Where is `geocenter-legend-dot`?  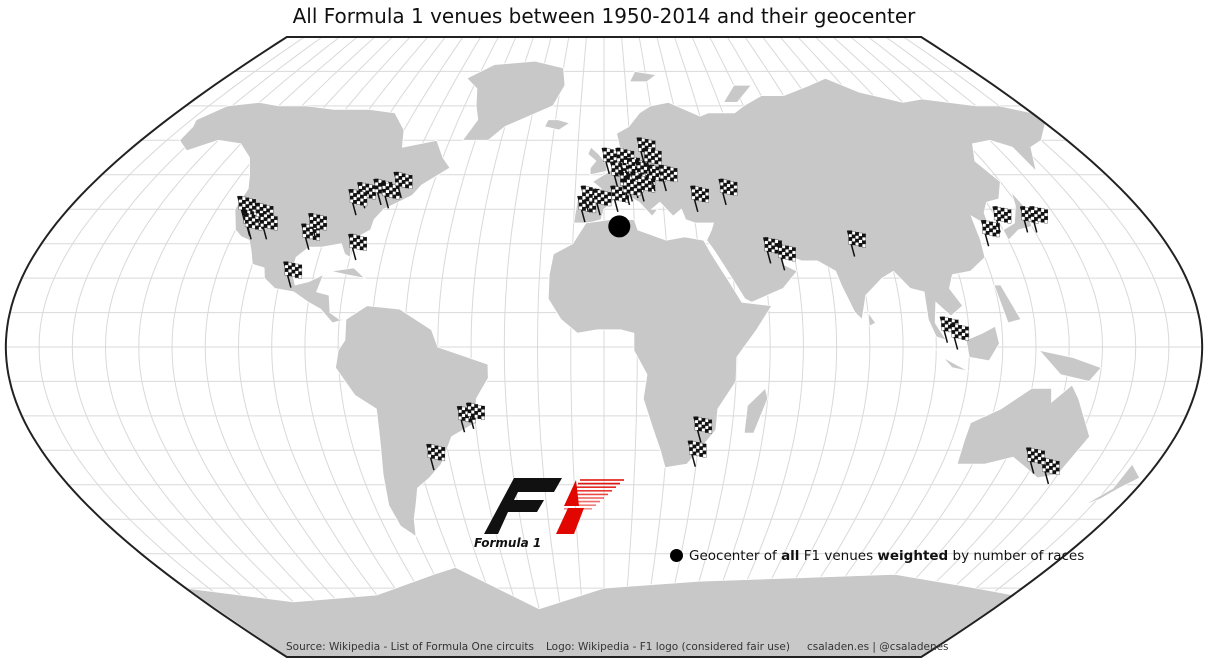
geocenter-legend-dot is located at coordinates (676, 555).